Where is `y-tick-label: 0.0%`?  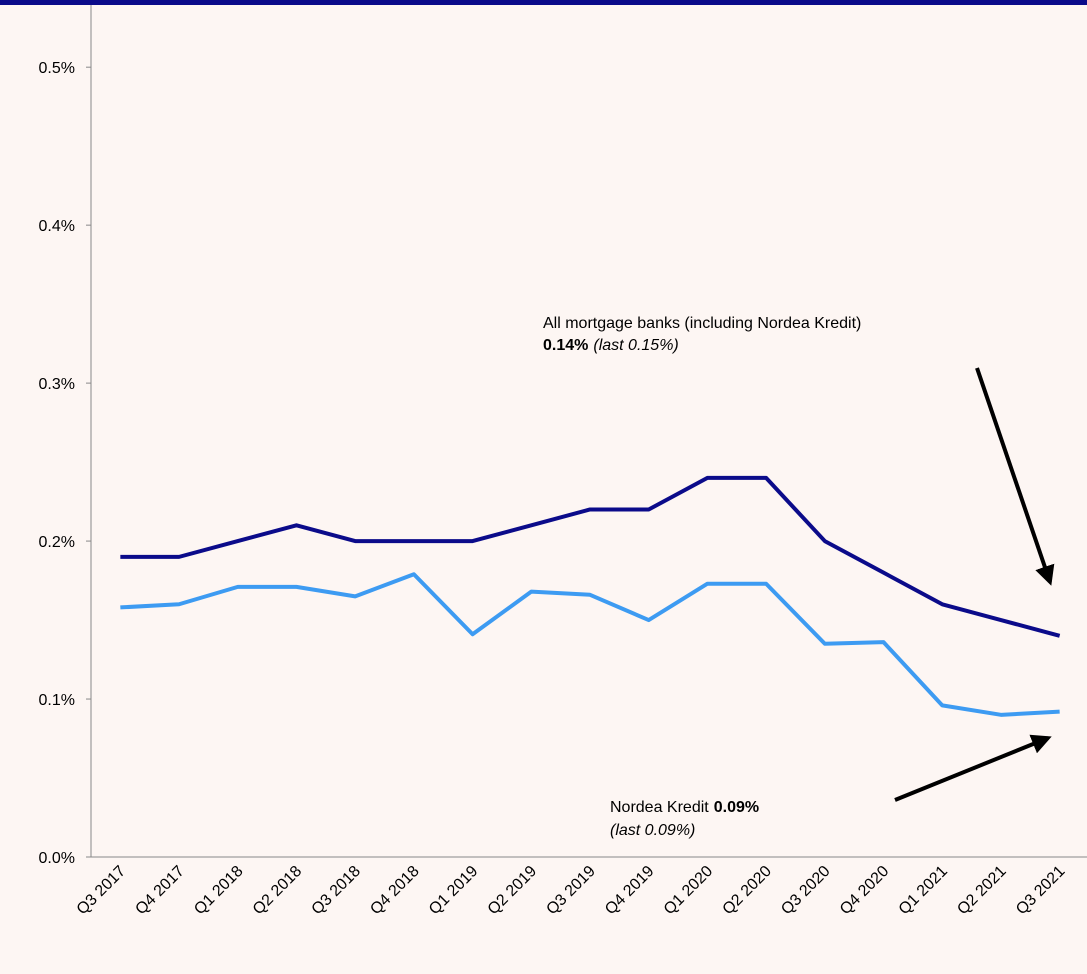
y-tick-label: 0.0% is located at coordinates (57, 858).